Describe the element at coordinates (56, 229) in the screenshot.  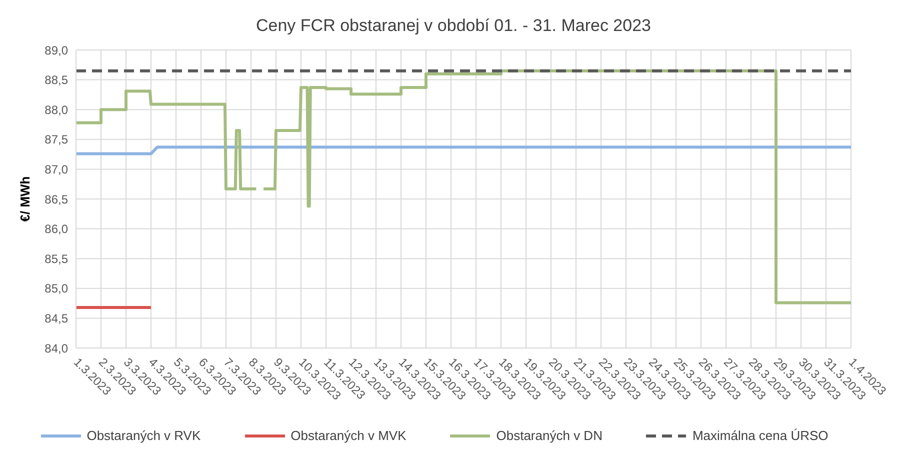
I see `y-tick-label: 86,0` at that location.